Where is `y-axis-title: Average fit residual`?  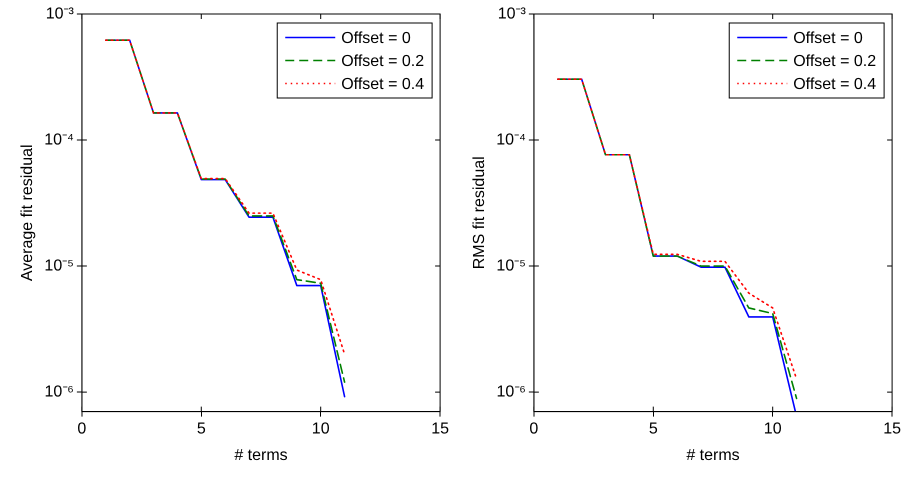 y-axis-title: Average fit residual is located at coordinates (27, 213).